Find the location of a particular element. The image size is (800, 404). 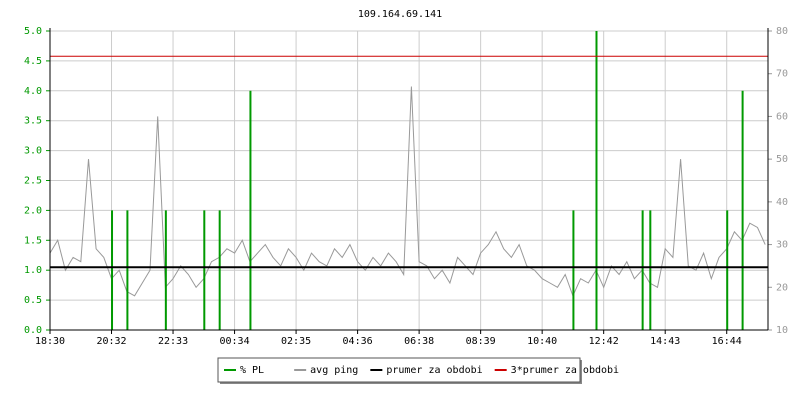

y2-tick-label: 60 is located at coordinates (782, 116).